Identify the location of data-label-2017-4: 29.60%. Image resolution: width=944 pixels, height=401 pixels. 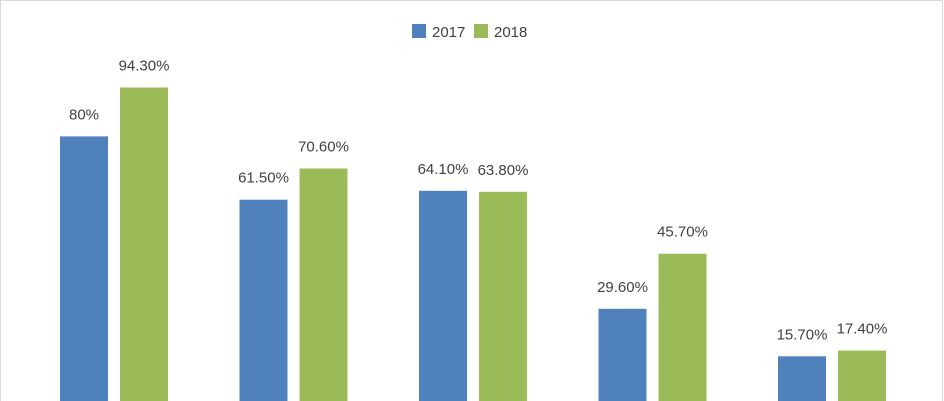
(622, 287).